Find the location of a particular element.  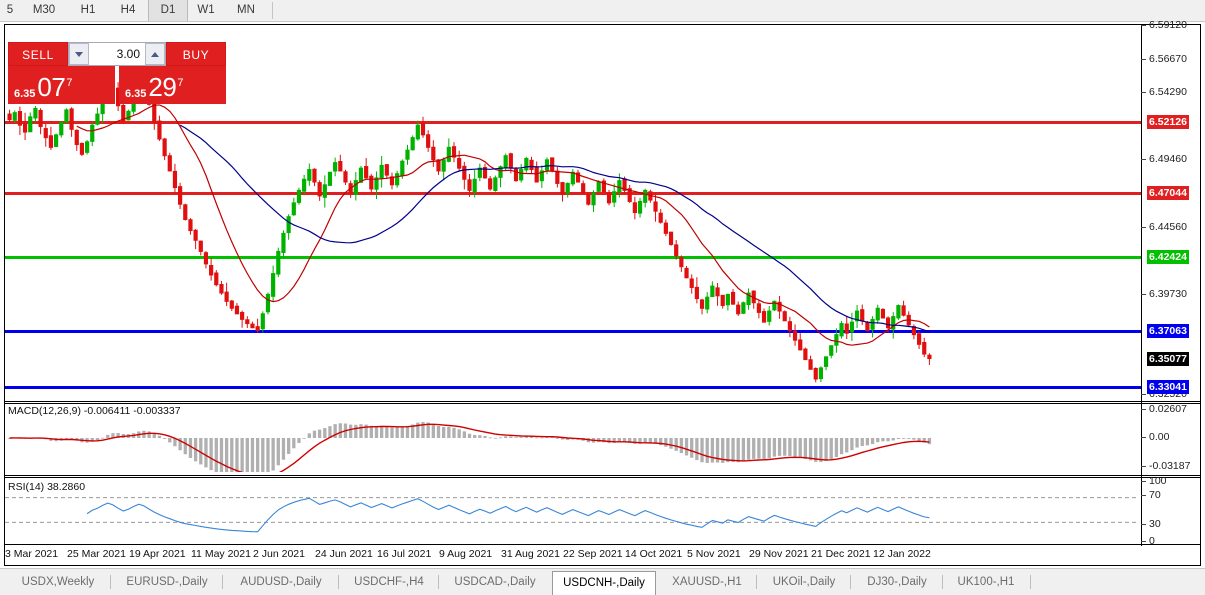

price-tick-label: 6.59120 is located at coordinates (1168, 25).